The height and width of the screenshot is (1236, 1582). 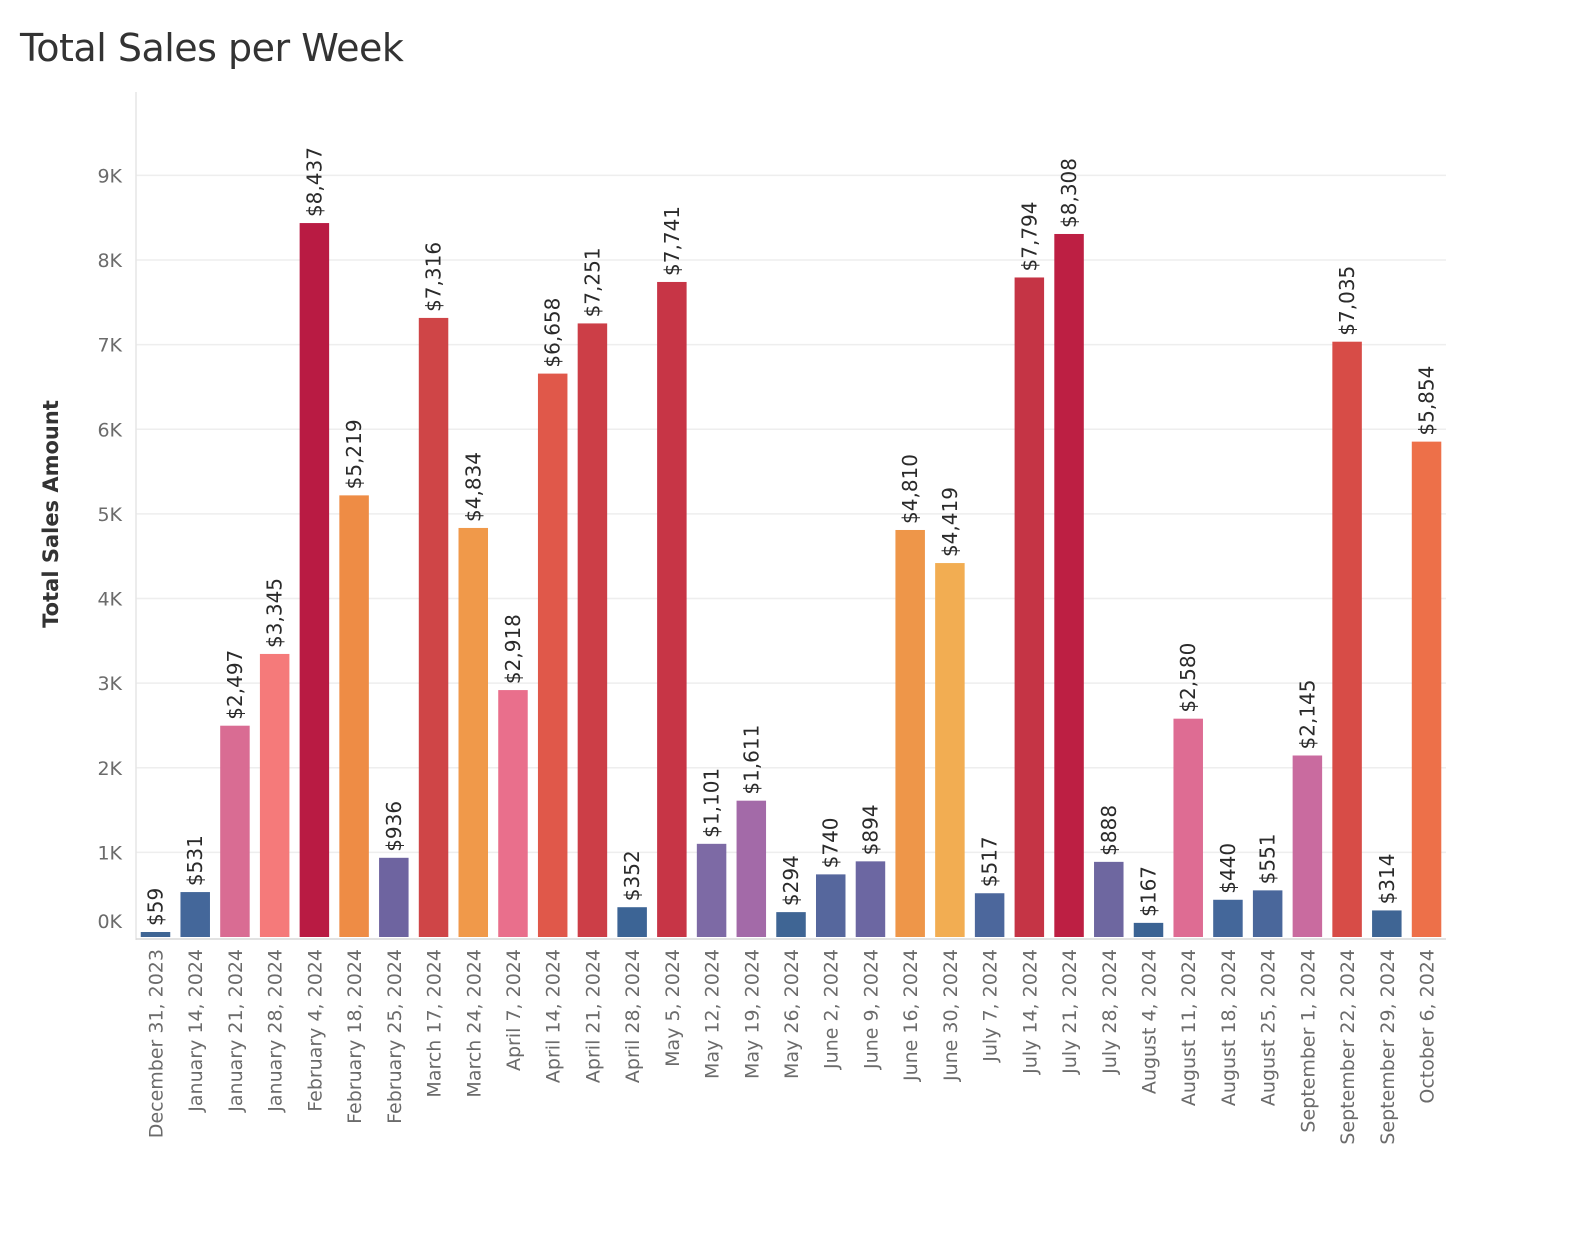 What do you see at coordinates (791, 880) in the screenshot?
I see `data-label: $294` at bounding box center [791, 880].